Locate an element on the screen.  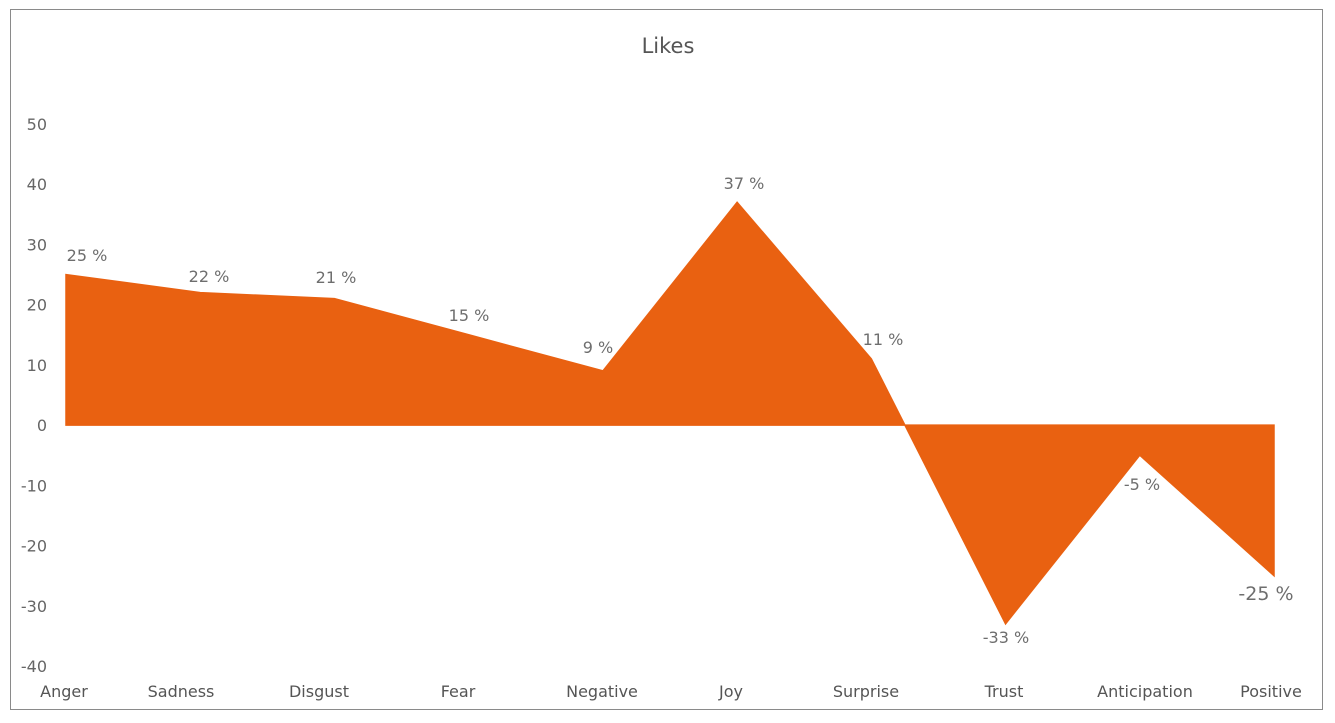
x-category-label: Joy is located at coordinates (730, 691).